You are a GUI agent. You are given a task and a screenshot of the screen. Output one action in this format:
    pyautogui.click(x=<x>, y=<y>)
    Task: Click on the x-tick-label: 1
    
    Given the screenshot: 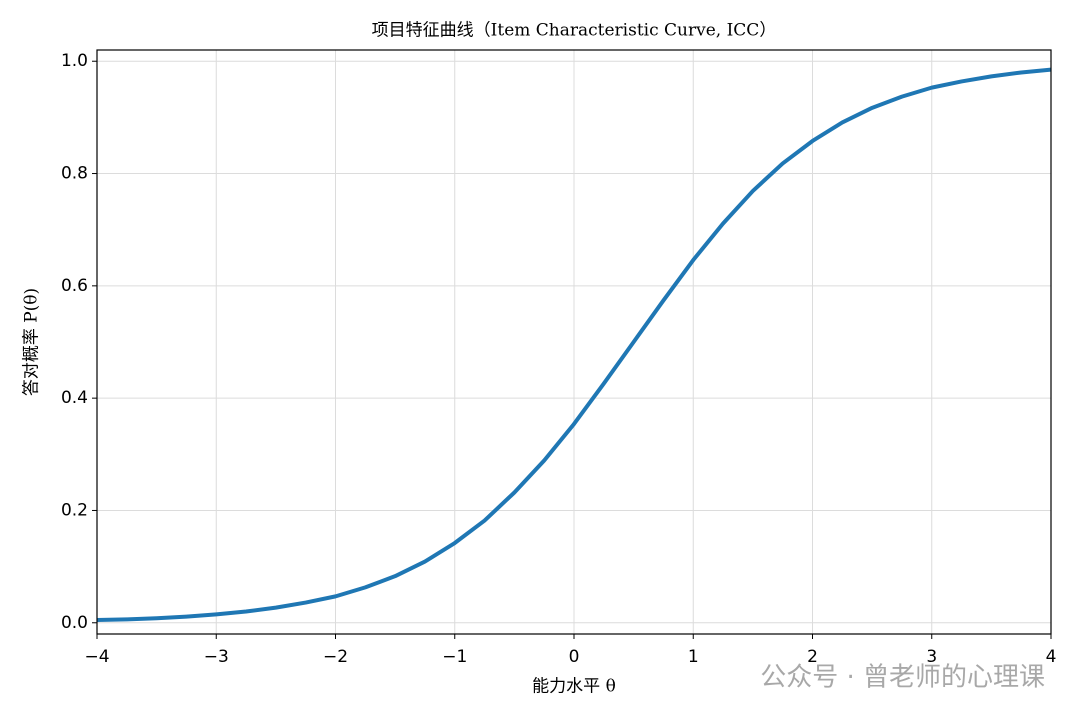 What is the action you would take?
    pyautogui.click(x=693, y=657)
    